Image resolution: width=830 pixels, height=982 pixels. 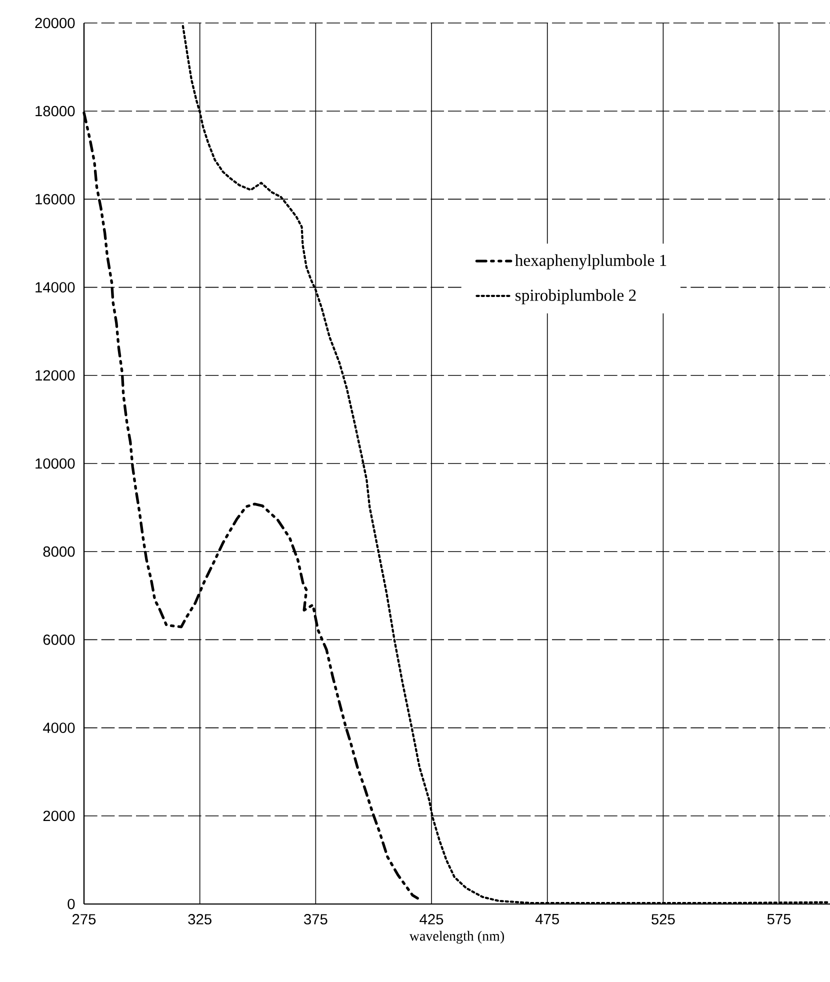 I want to click on x-tick-label: 275, so click(x=84, y=919).